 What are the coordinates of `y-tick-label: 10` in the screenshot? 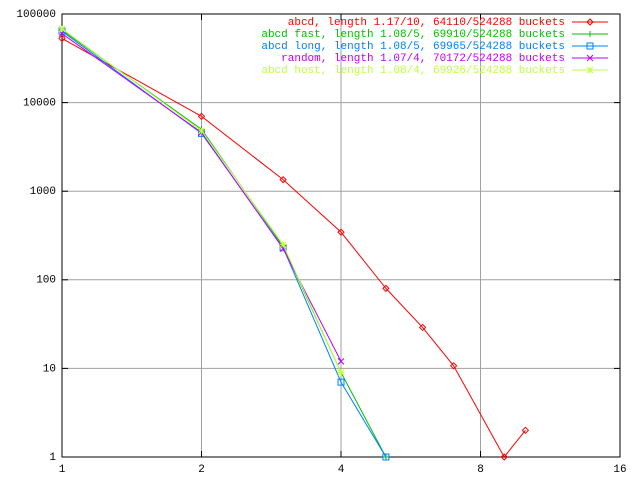 It's located at (49, 369).